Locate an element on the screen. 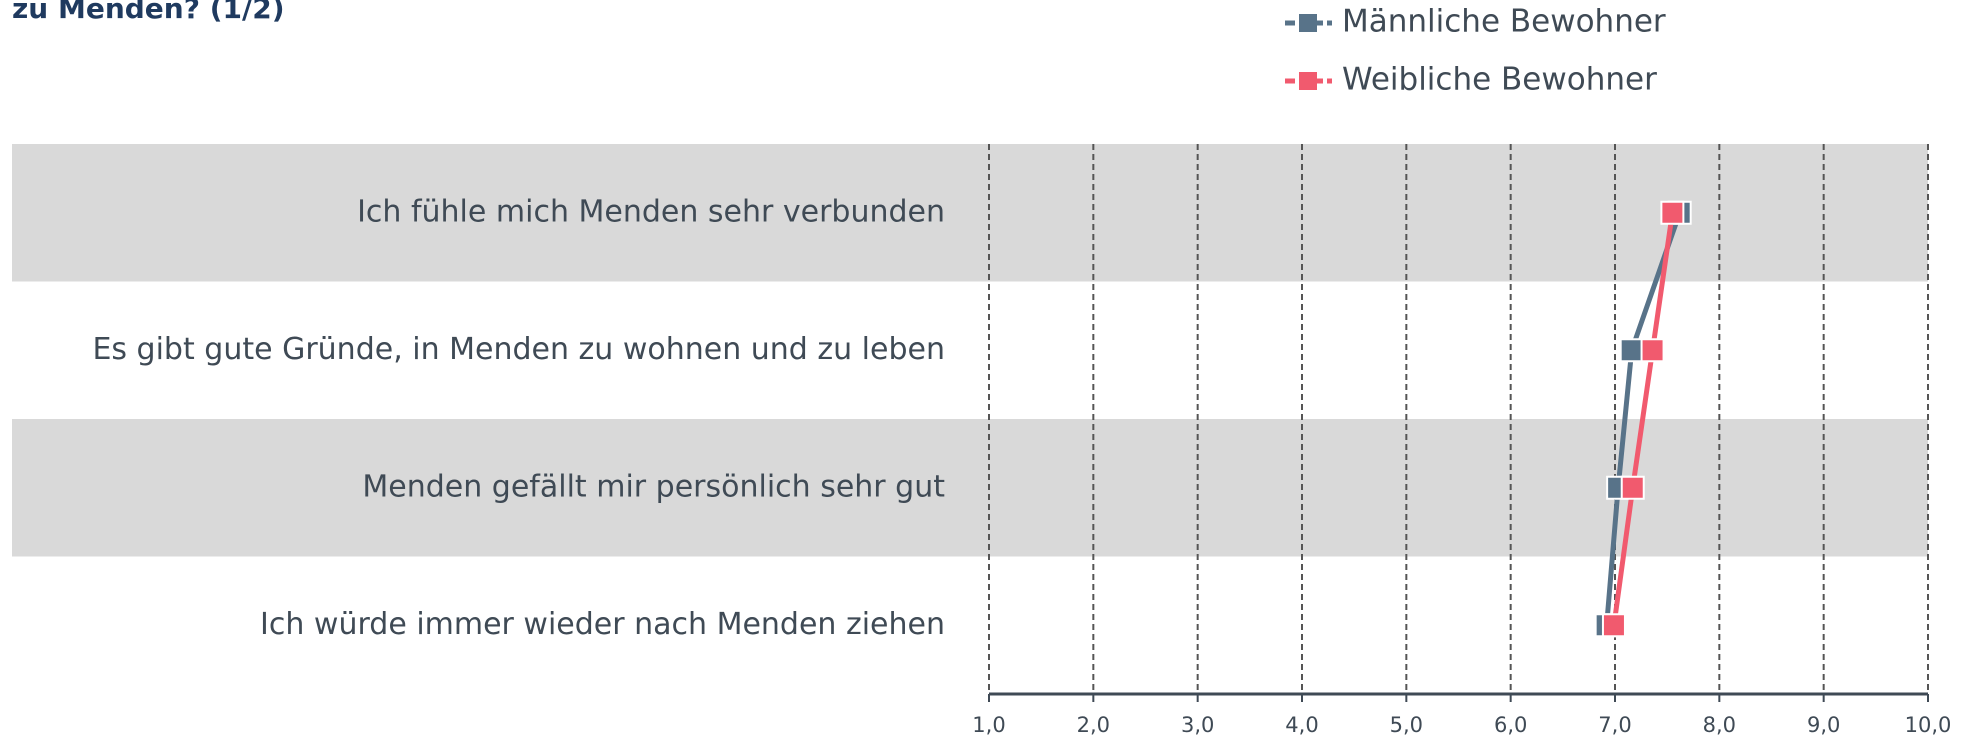 This screenshot has height=737, width=1966. legend-label: Weibliche Bewohner is located at coordinates (1499, 80).